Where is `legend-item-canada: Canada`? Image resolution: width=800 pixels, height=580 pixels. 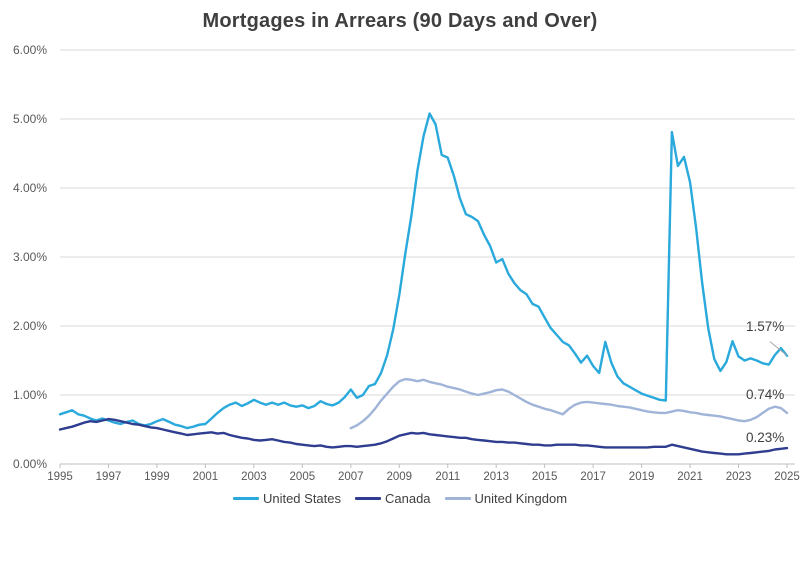
legend-item-canada: Canada is located at coordinates (393, 498).